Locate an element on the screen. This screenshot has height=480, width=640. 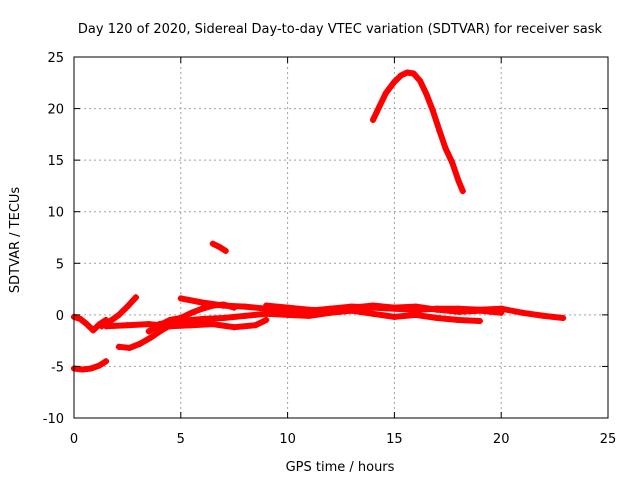
series-short-arc is located at coordinates (219, 247).